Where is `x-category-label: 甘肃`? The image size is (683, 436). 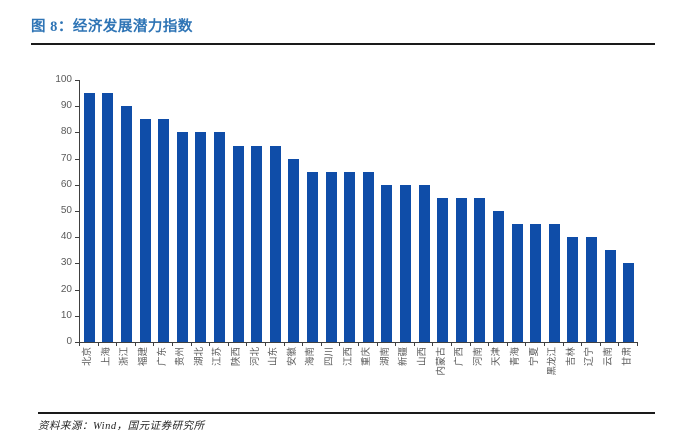
x-category-label: 甘肃 is located at coordinates (627, 377).